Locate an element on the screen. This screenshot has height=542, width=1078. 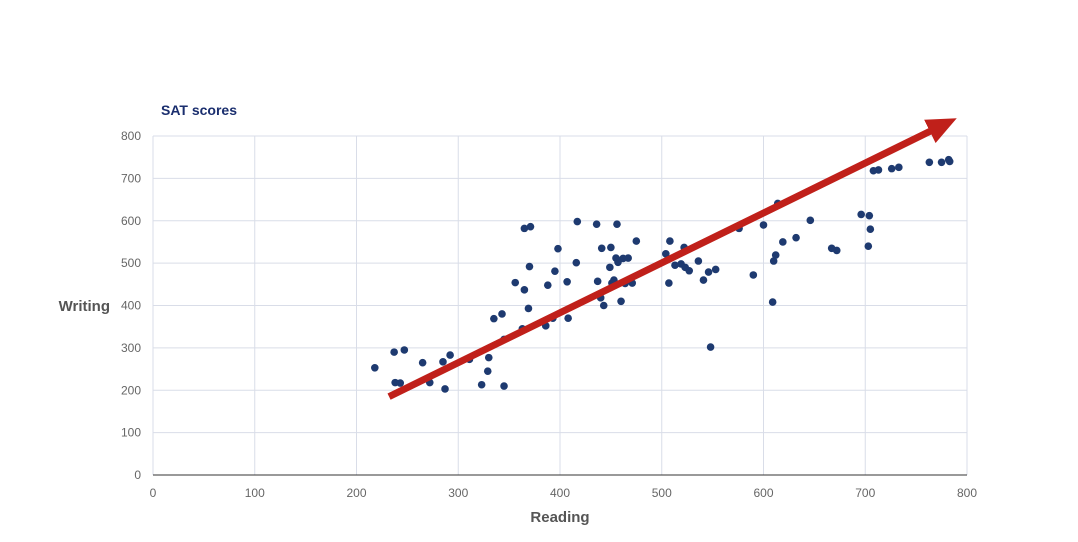
y-tick-label: 500 is located at coordinates (131, 263).